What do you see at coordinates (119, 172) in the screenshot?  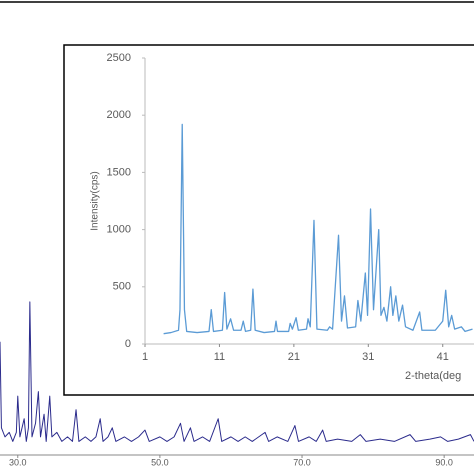 I see `y-tick-label: 1500` at bounding box center [119, 172].